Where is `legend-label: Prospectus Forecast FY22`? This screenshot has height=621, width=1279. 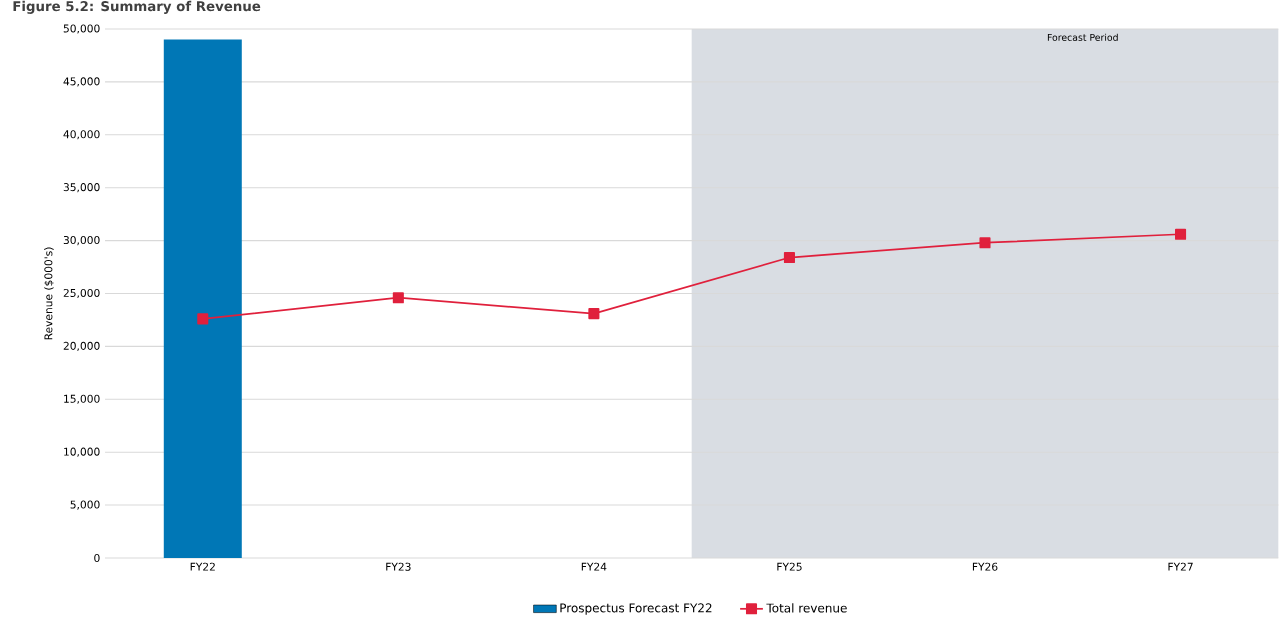 legend-label: Prospectus Forecast FY22 is located at coordinates (636, 609).